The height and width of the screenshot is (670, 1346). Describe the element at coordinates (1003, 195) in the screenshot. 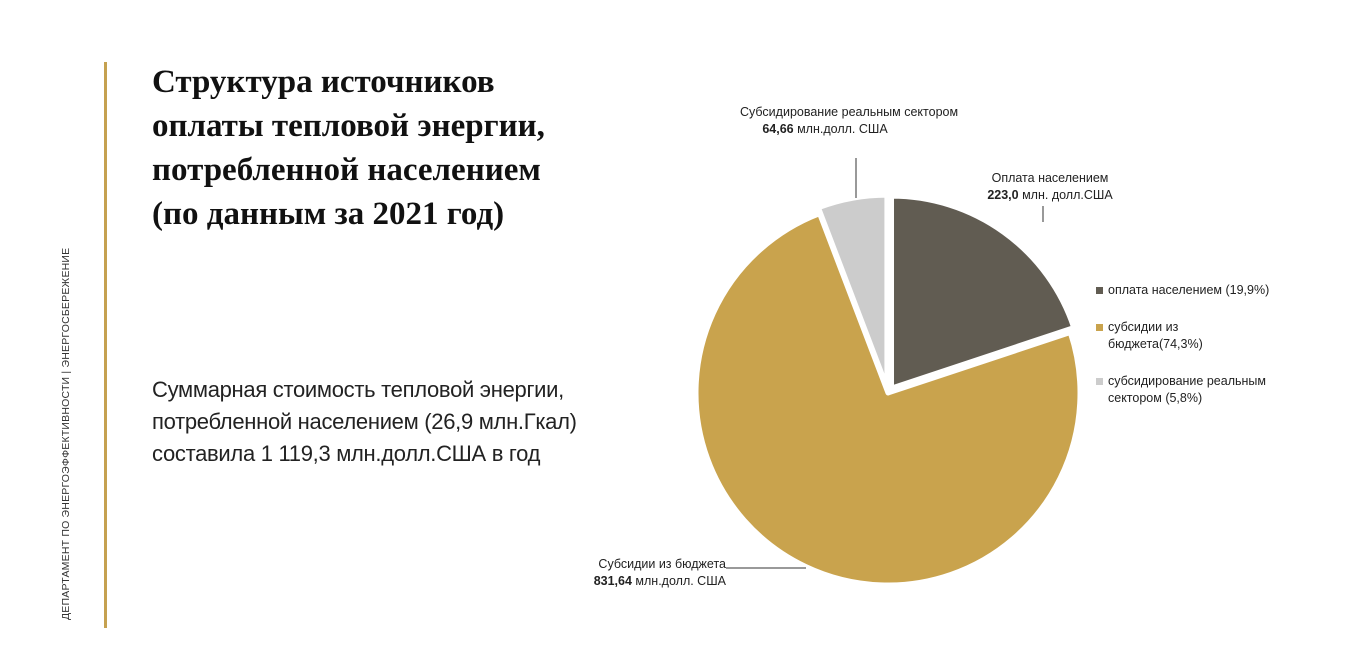

I see `callout-population-value: 223,0` at that location.